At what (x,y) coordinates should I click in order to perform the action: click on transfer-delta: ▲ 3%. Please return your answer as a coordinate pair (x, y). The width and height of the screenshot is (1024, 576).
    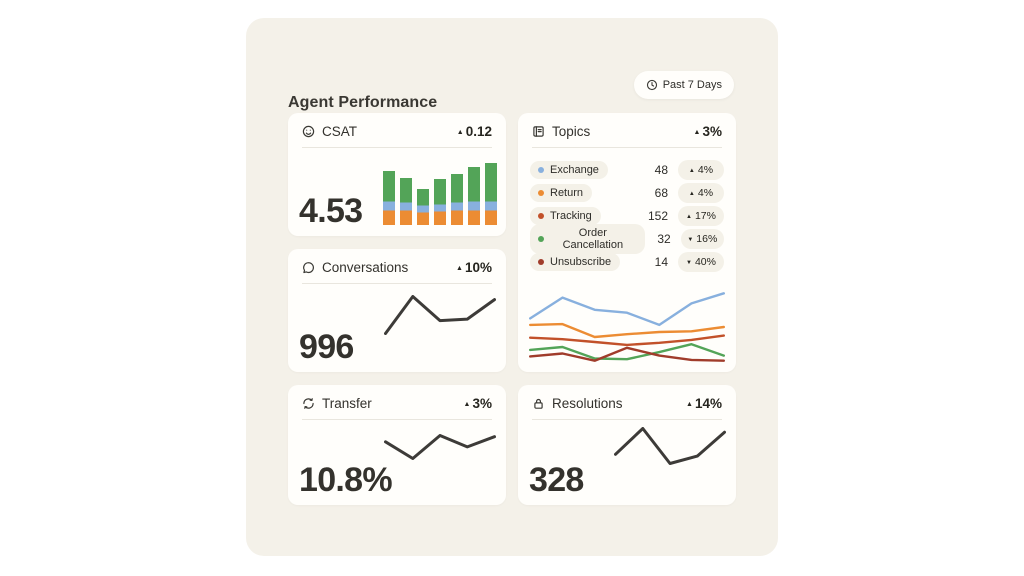
    Looking at the image, I should click on (478, 403).